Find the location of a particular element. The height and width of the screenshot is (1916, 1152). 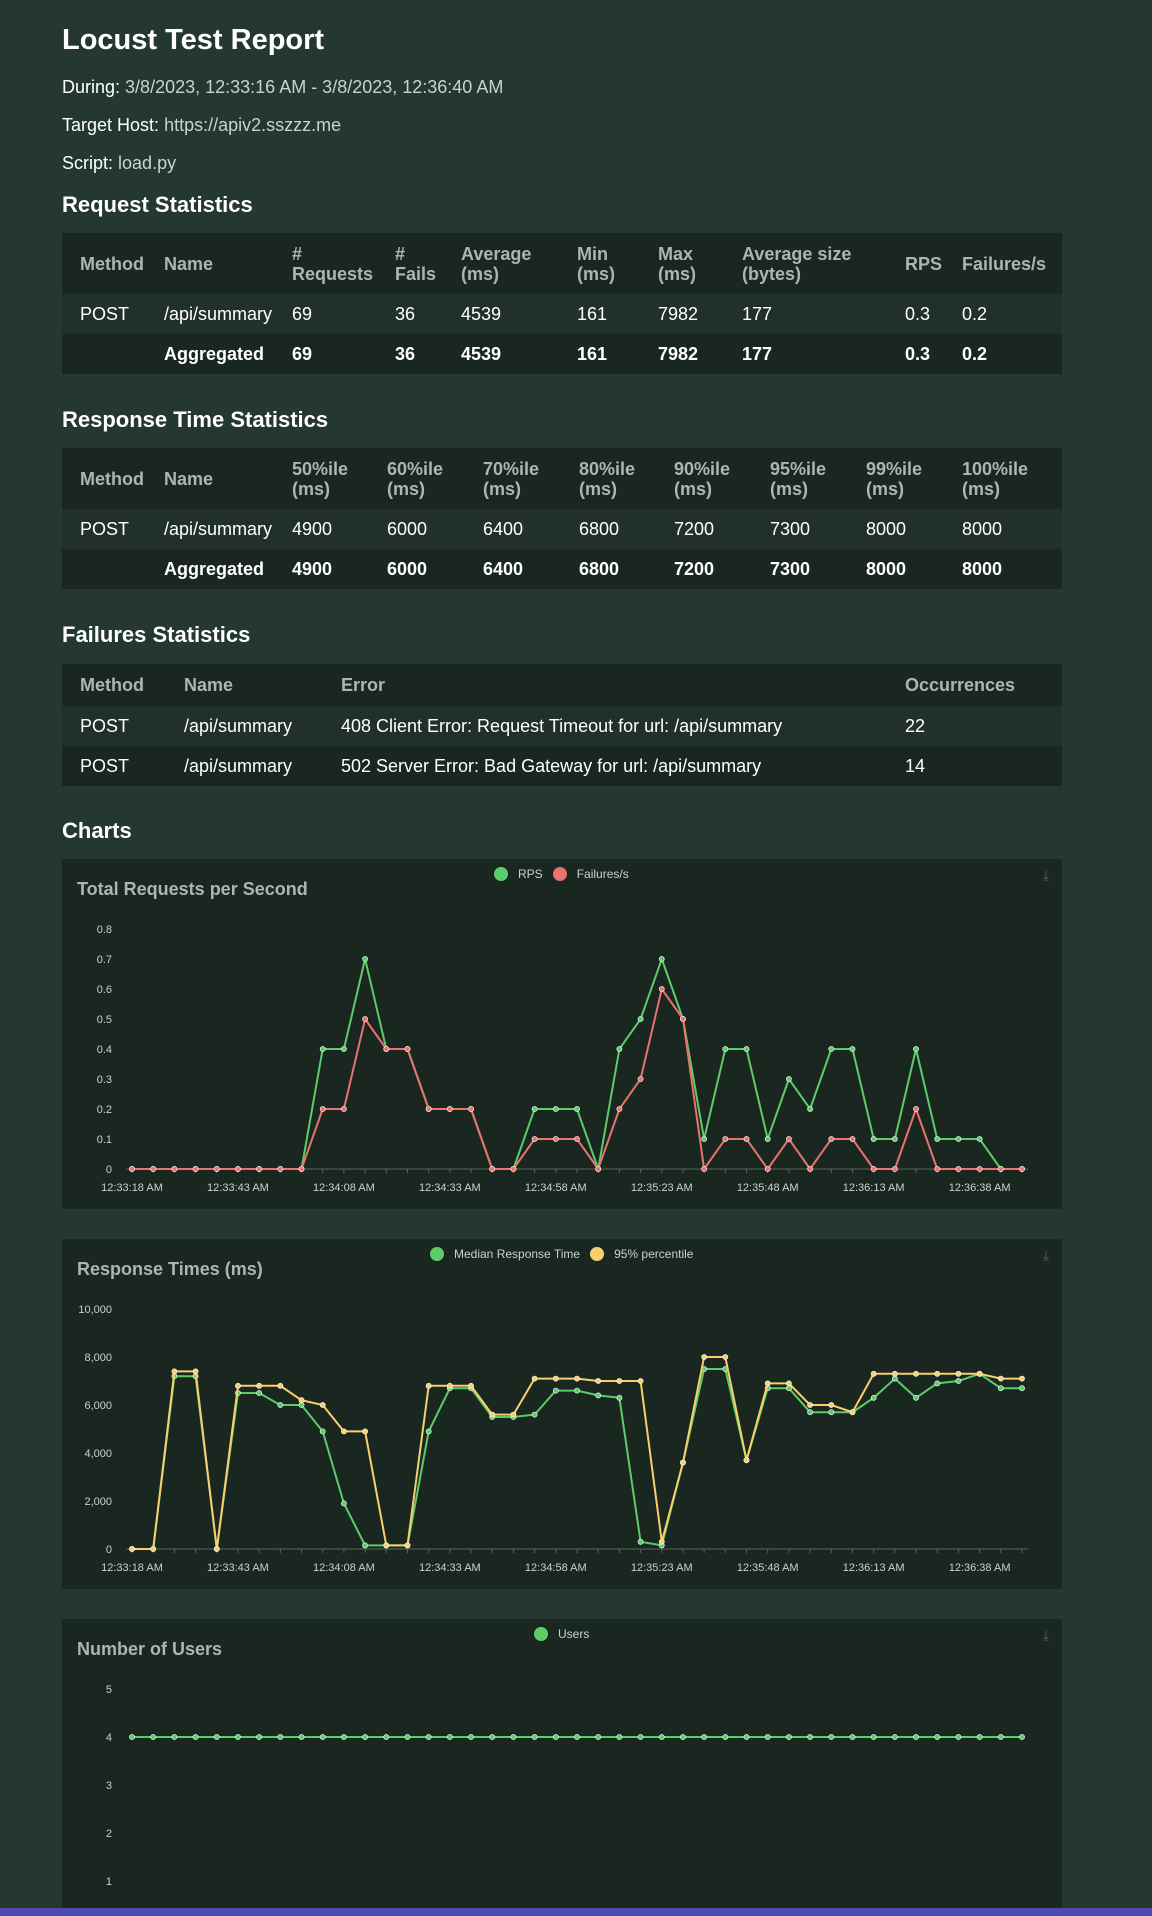

column-header: 99%ile (ms) is located at coordinates (894, 478).